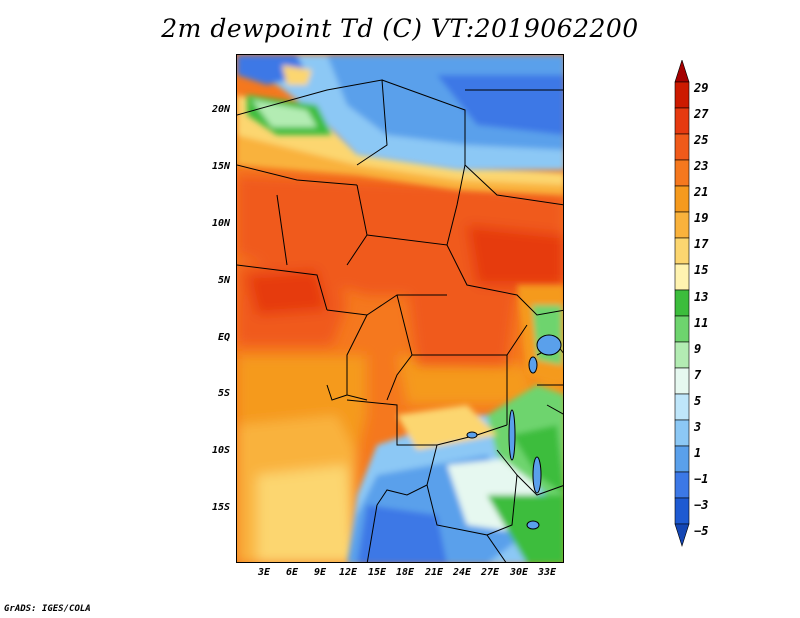  I want to click on colorbar-label: 9, so click(698, 349).